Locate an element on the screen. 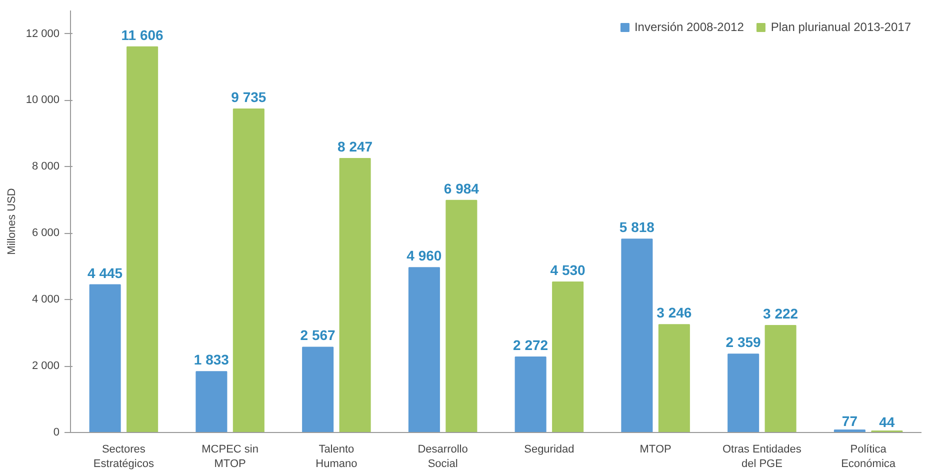 Image resolution: width=941 pixels, height=472 pixels. x-tick-label: Seguridad is located at coordinates (549, 450).